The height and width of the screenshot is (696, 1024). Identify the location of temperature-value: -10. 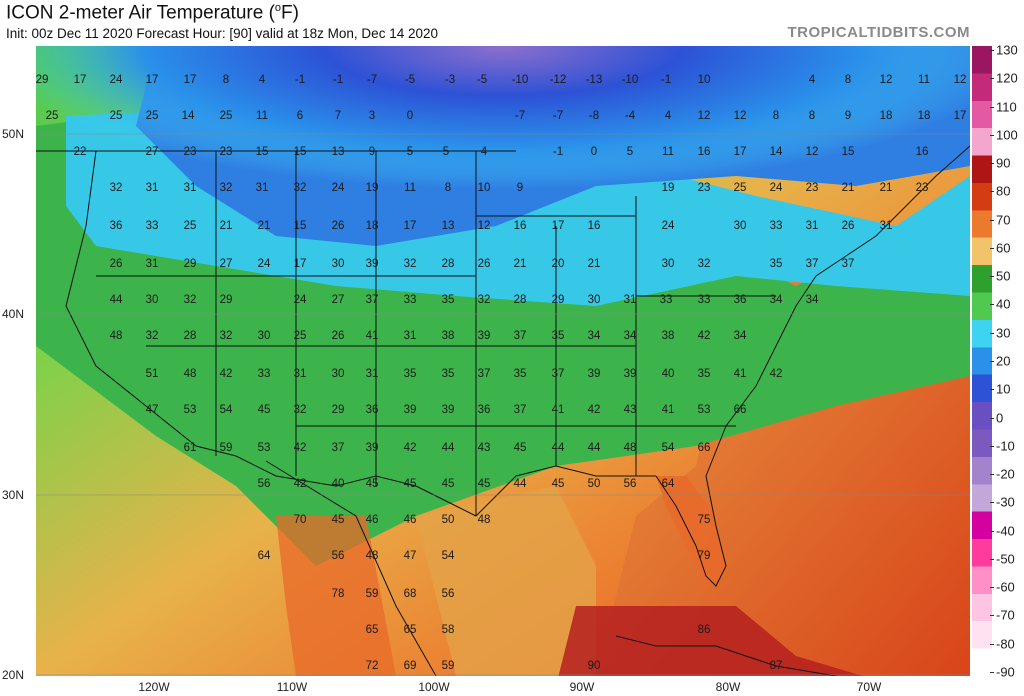
(630, 80).